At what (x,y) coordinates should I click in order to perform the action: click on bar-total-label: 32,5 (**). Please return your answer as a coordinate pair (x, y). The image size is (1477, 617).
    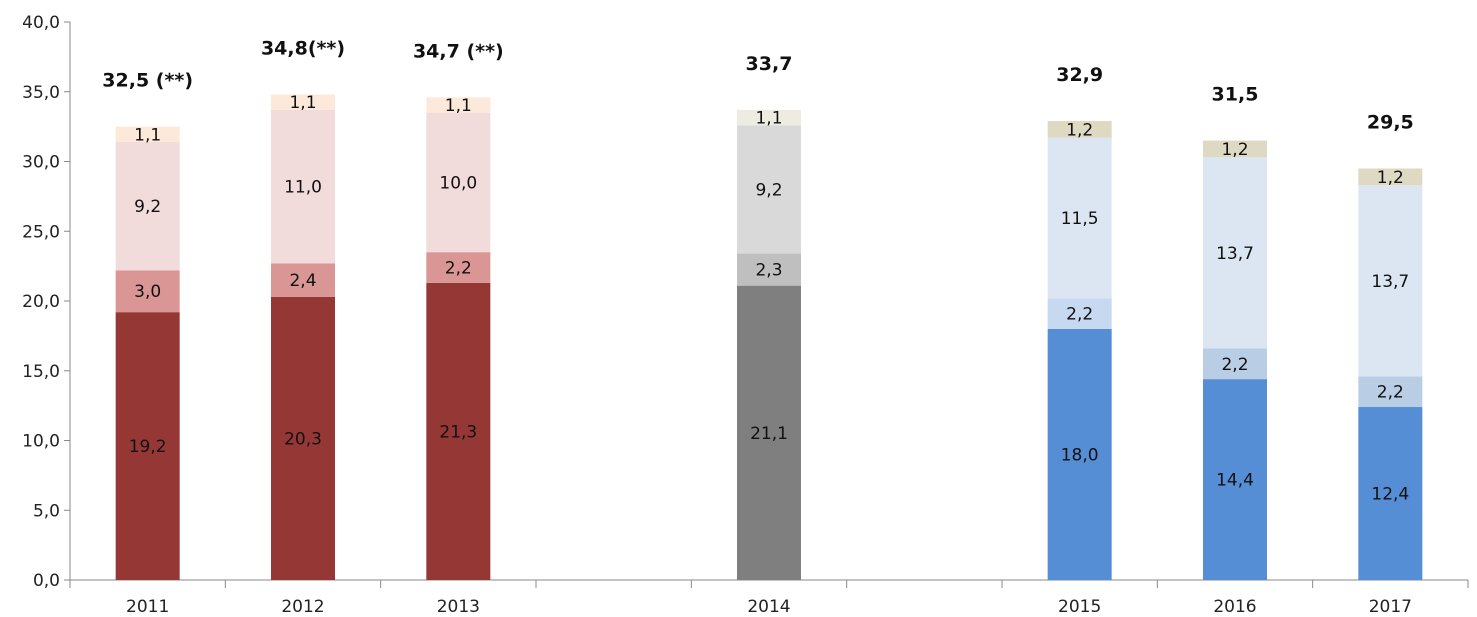
    Looking at the image, I should click on (147, 81).